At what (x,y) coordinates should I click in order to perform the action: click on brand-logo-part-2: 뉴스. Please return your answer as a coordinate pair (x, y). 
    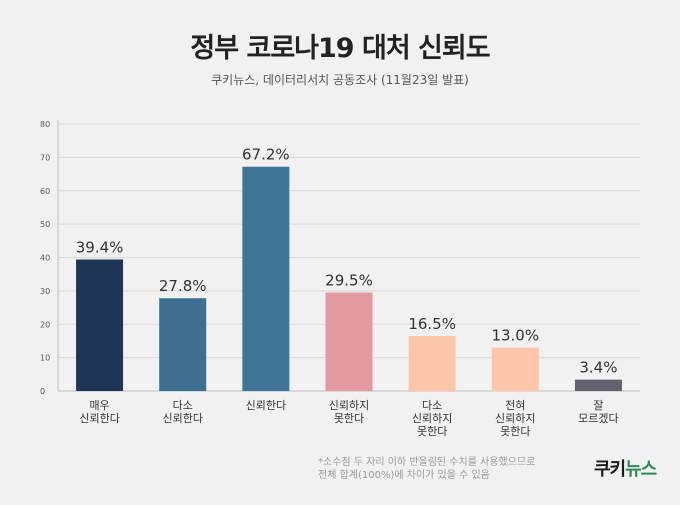
    Looking at the image, I should click on (641, 469).